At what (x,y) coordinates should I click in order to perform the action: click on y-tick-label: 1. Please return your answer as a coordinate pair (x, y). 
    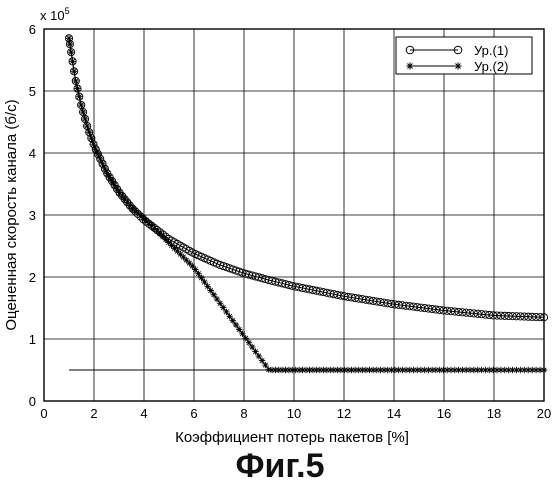
    Looking at the image, I should click on (32, 339).